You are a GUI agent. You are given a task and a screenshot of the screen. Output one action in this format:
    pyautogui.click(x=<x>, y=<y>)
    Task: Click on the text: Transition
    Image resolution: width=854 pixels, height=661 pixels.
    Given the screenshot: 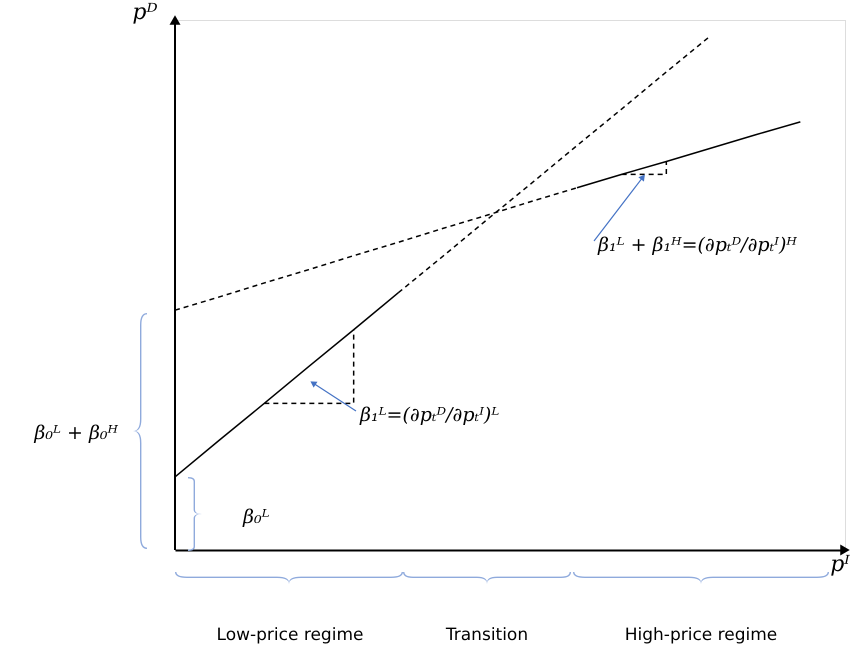 What is the action you would take?
    pyautogui.click(x=486, y=635)
    